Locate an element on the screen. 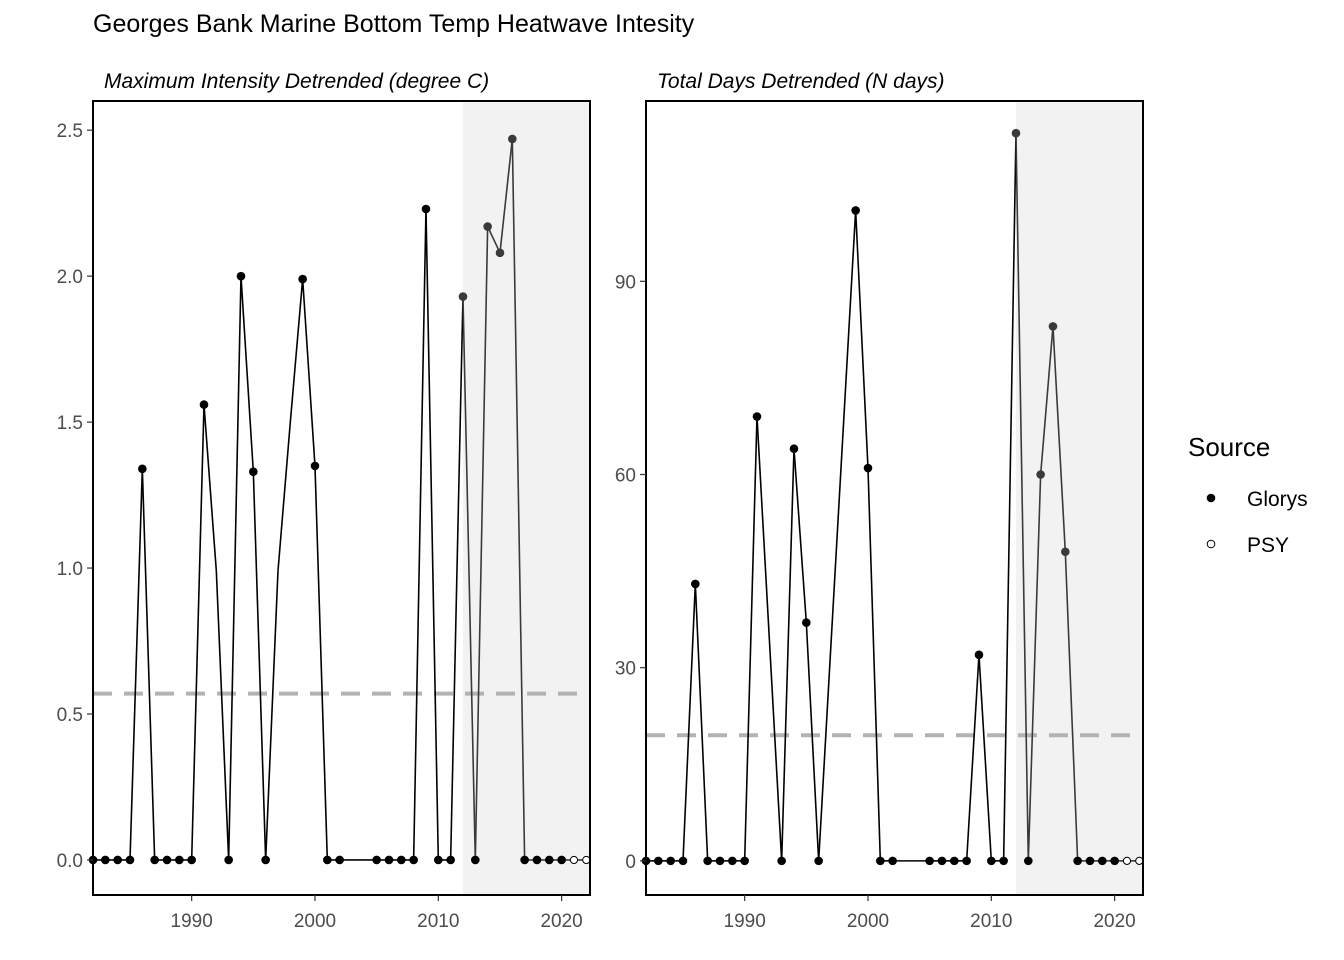  y-tick-label: 2.5 is located at coordinates (70, 131).